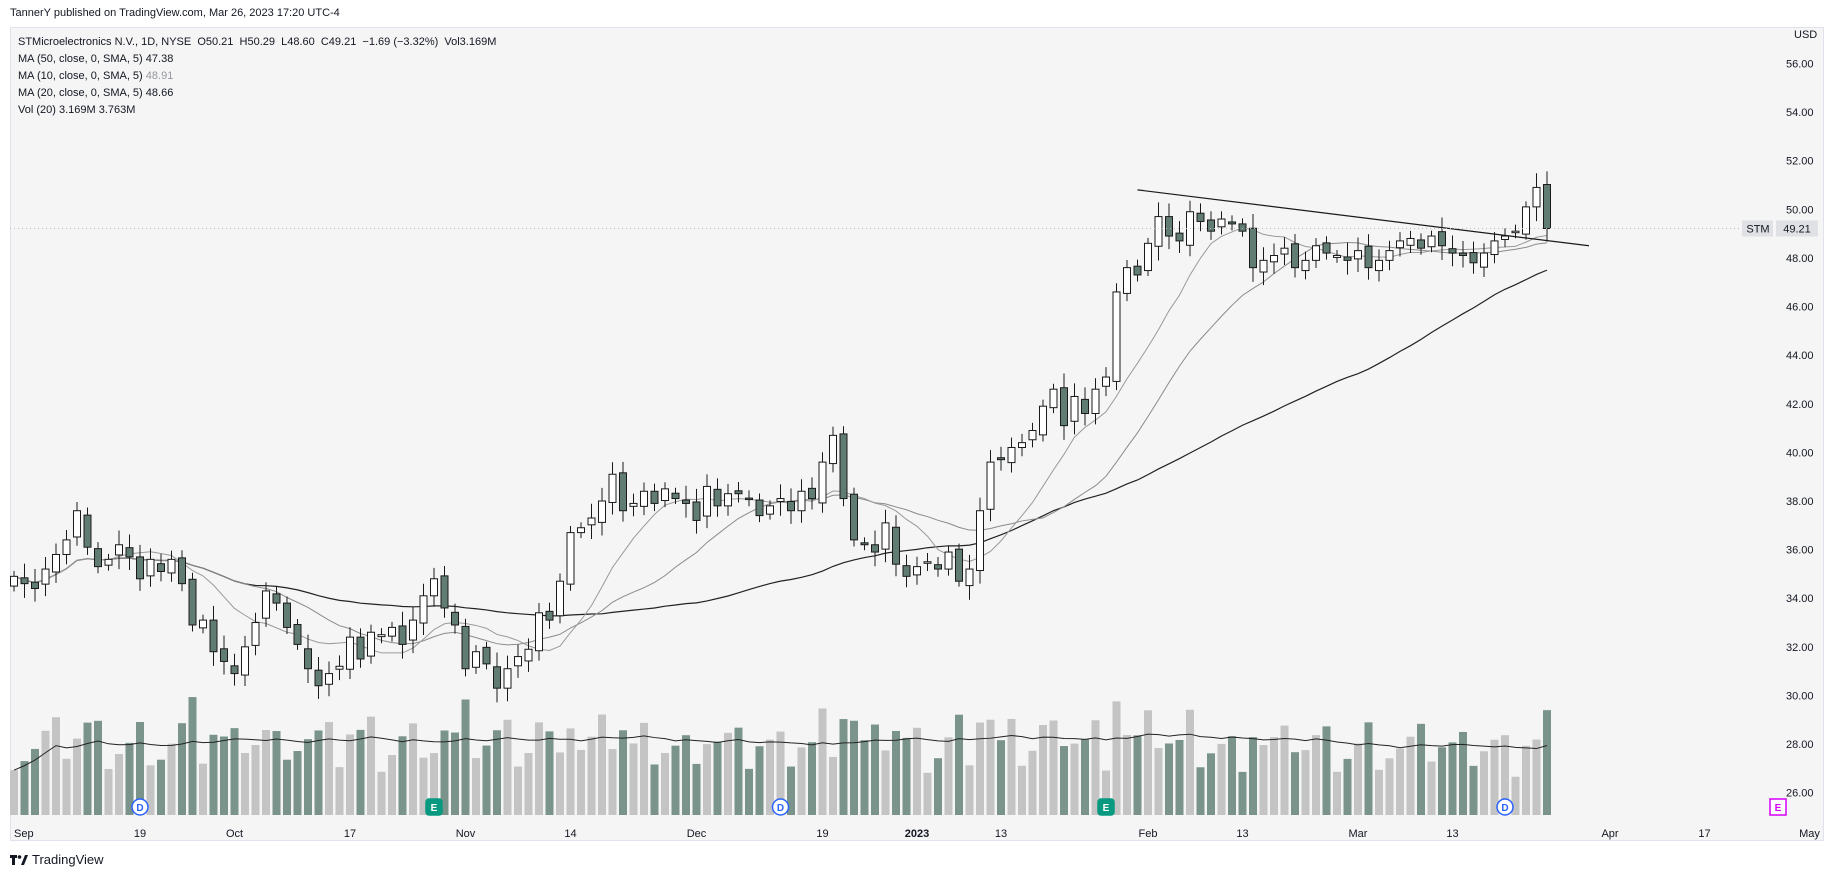 This screenshot has height=877, width=1834. What do you see at coordinates (80, 93) in the screenshot?
I see `ma20-label: MA (20, close, 0, SMA, 5)` at bounding box center [80, 93].